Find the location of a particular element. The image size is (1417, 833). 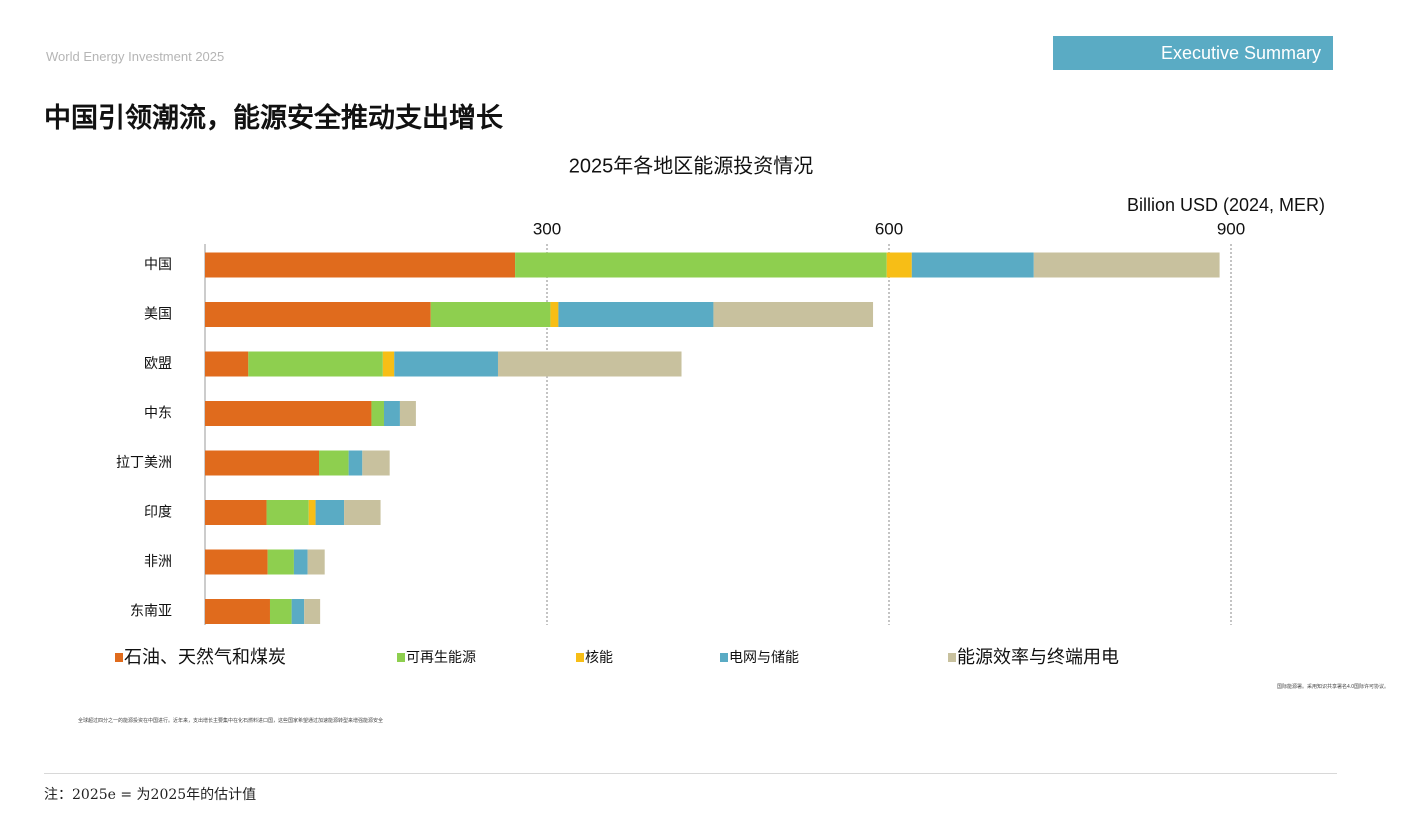

y-tick-label: 拉丁美洲 is located at coordinates (144, 463).